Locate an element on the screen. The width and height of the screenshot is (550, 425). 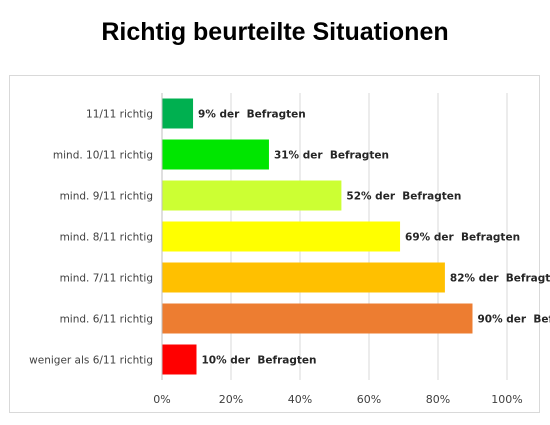
category-label: mind. 8/11 richtig is located at coordinates (106, 238).